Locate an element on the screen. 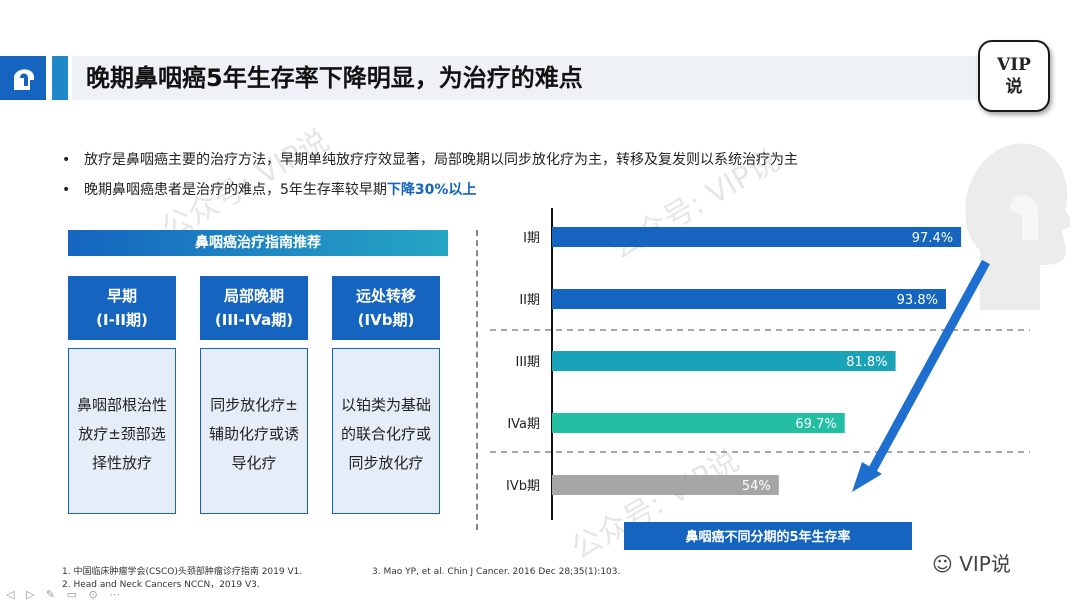  column-stage: (IVb期) is located at coordinates (386, 320).